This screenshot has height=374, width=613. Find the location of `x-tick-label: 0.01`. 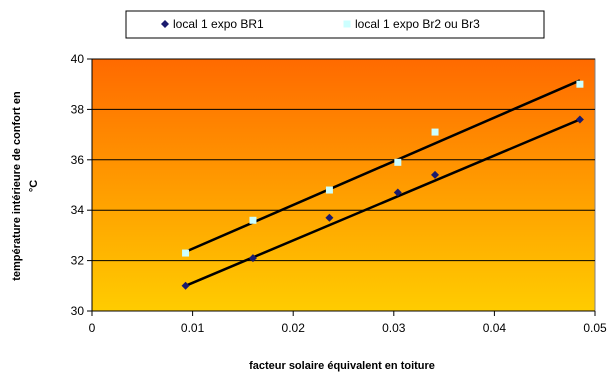

x-tick-label: 0.01 is located at coordinates (193, 328).